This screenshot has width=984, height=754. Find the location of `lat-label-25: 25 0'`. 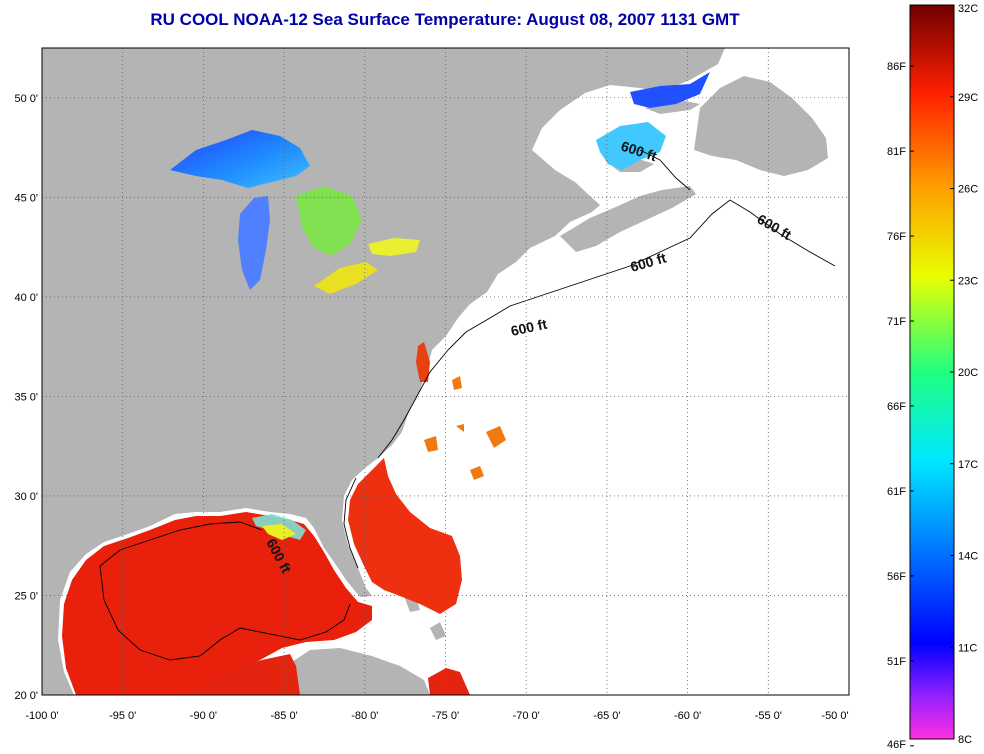

lat-label-25: 25 0' is located at coordinates (26, 596).